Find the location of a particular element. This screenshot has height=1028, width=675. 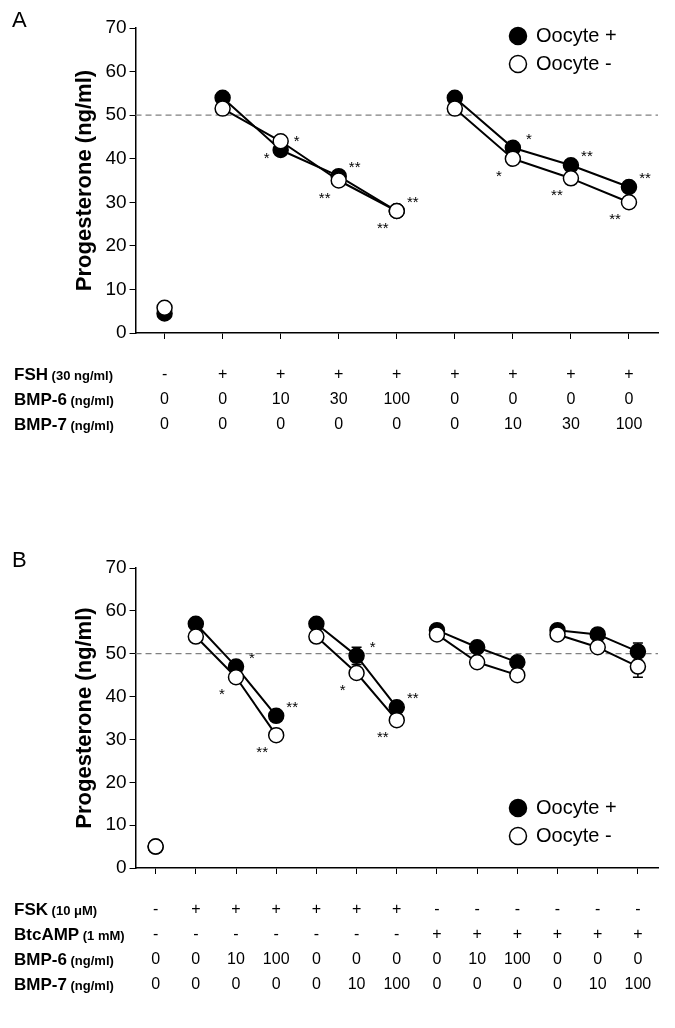

x-tick-label: + 100 0 is located at coordinates (397, 399).